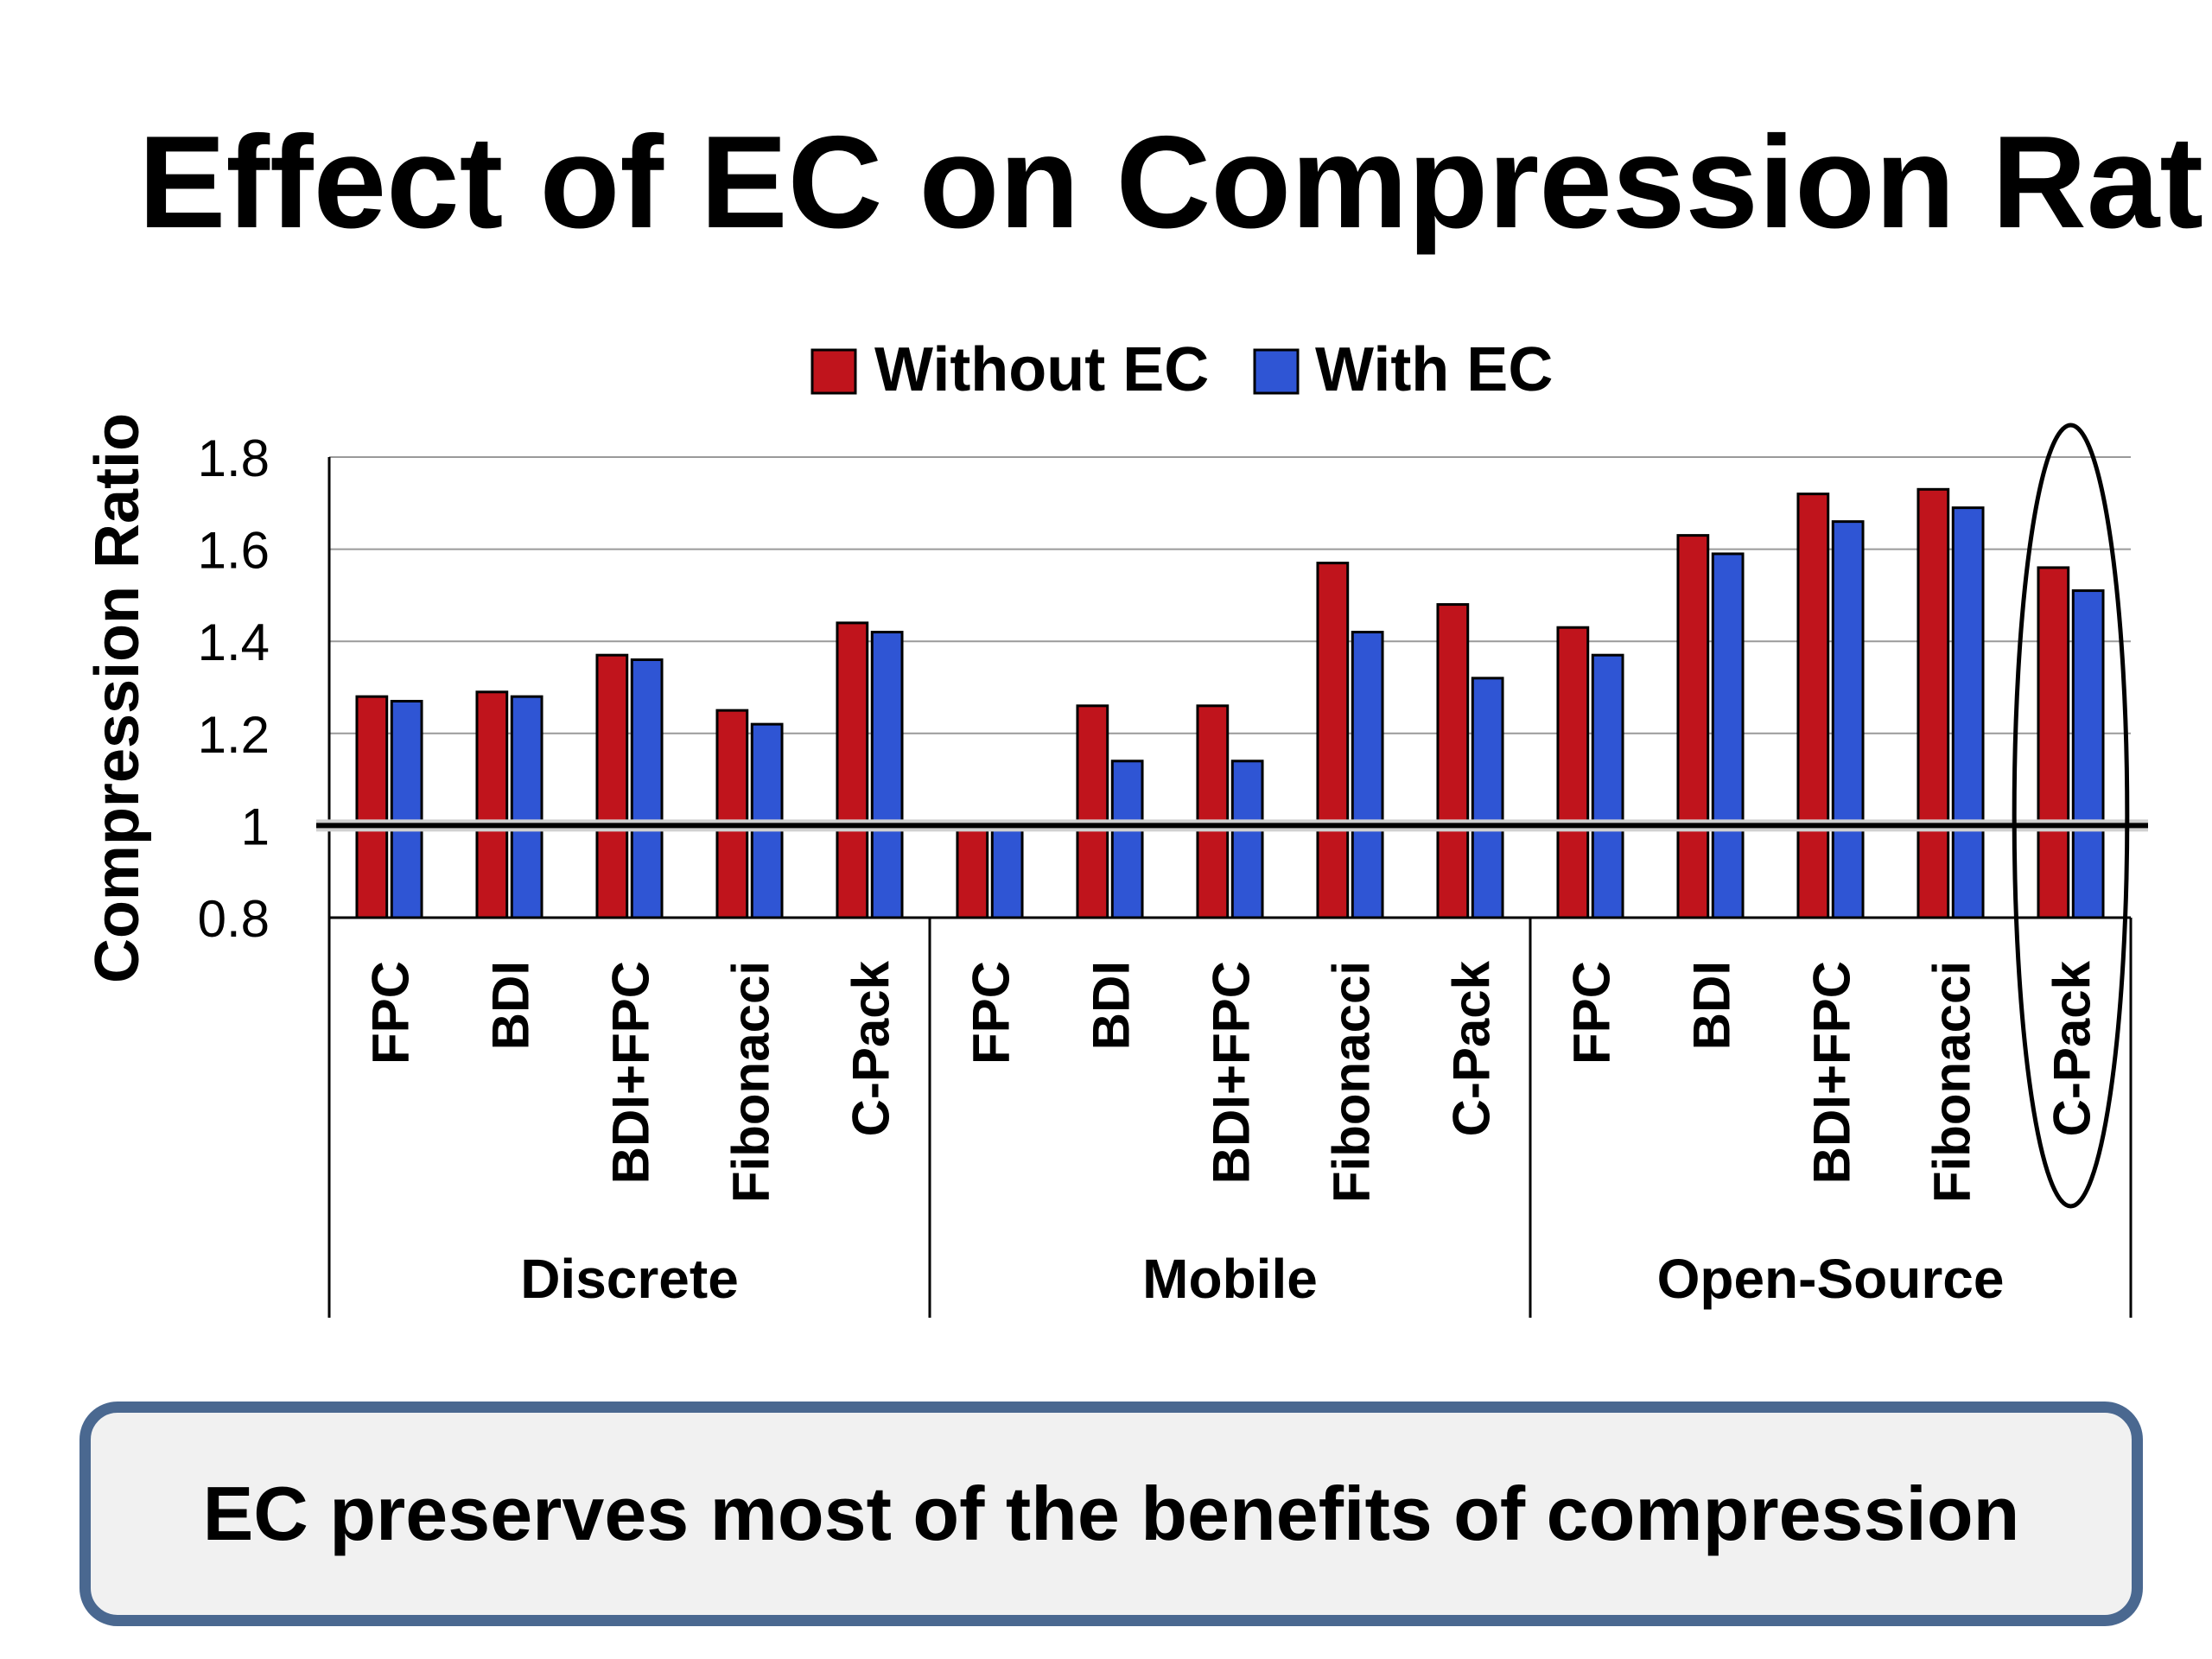 This screenshot has height=1659, width=2212. Describe the element at coordinates (234, 919) in the screenshot. I see `y-tick-label: 0.8` at that location.